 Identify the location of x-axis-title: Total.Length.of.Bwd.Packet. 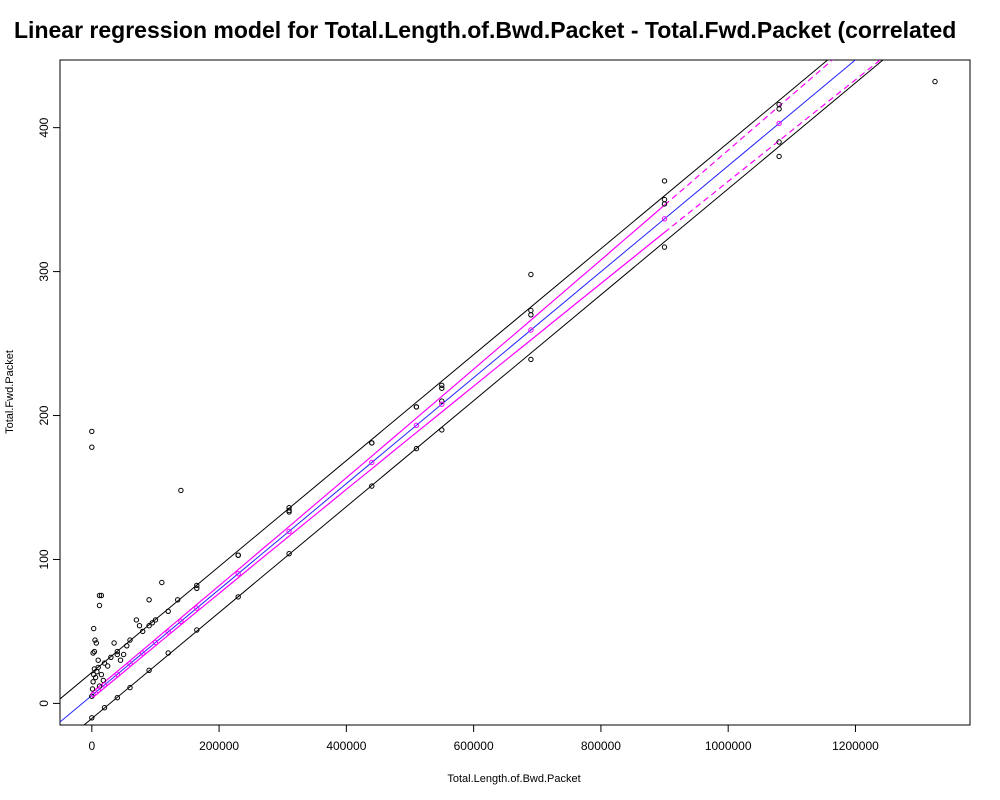
(513, 779).